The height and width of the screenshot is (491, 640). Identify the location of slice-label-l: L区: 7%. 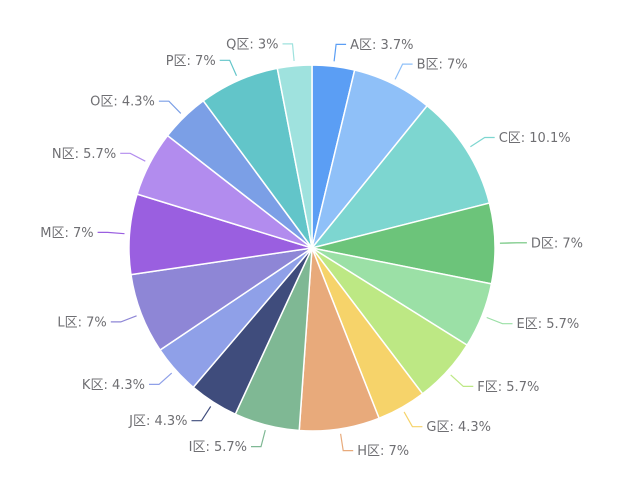
(81, 322).